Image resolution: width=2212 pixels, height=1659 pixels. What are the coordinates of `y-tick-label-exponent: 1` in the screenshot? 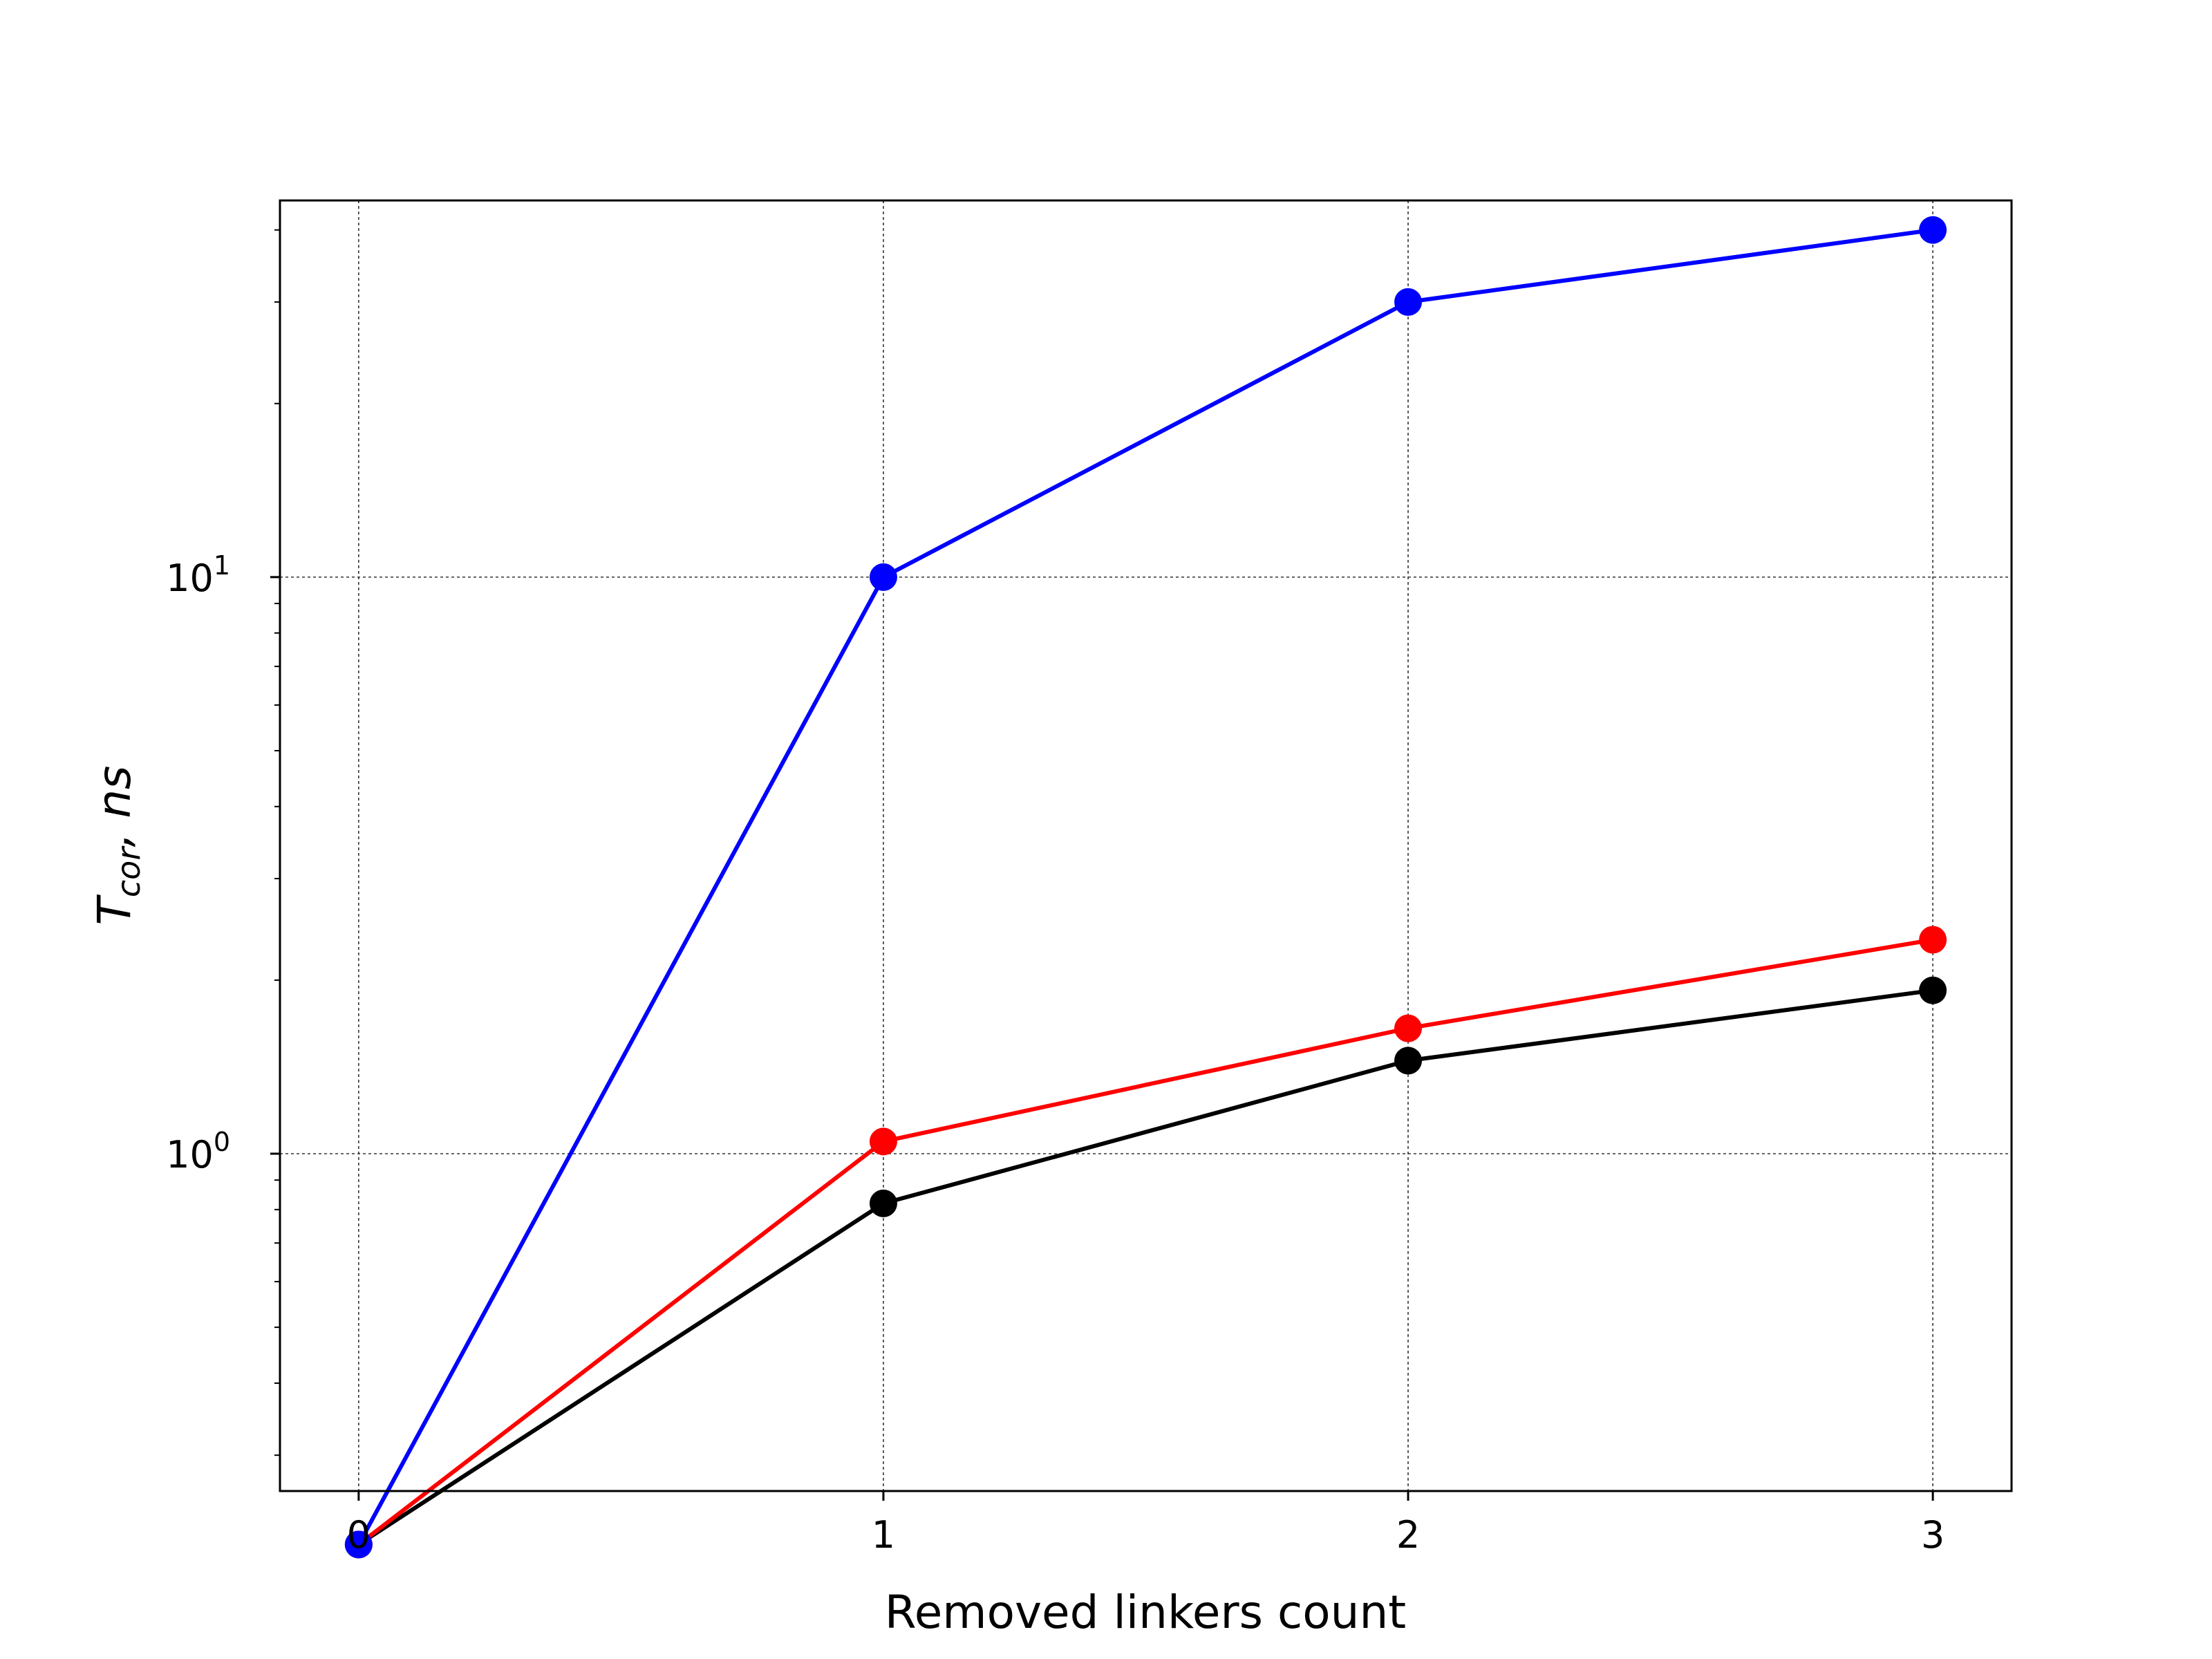 It's located at (222, 565).